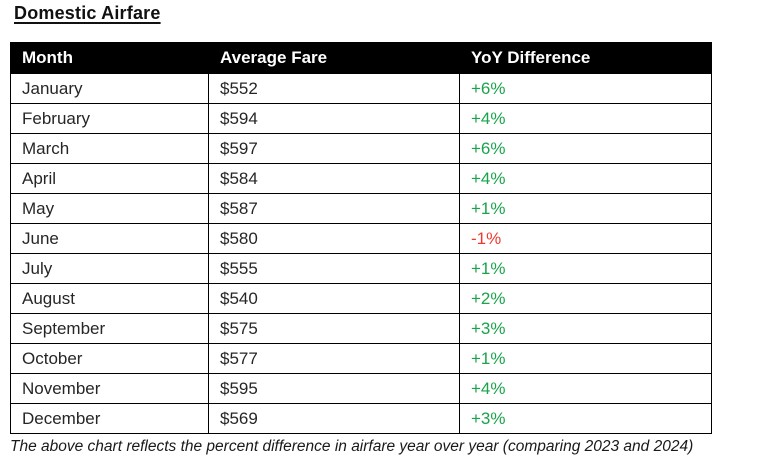 This screenshot has height=463, width=777. Describe the element at coordinates (109, 118) in the screenshot. I see `month-cell: February` at that location.